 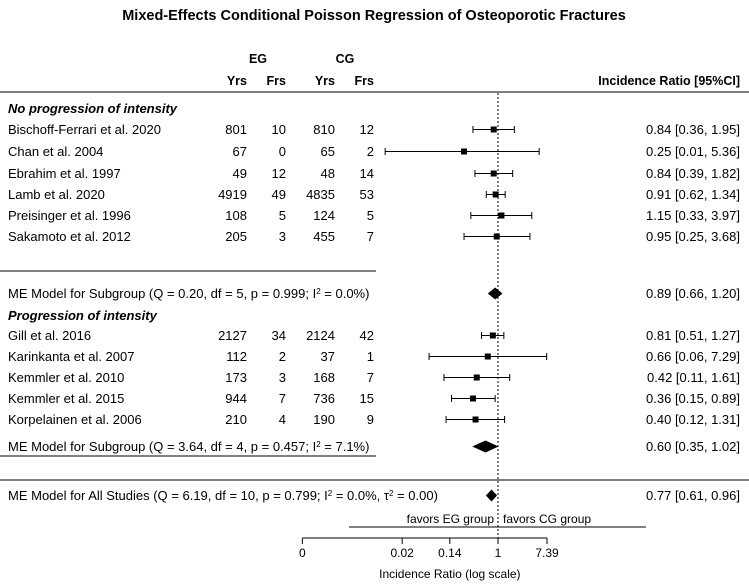 I want to click on cg-frs-value: 1, so click(x=370, y=356).